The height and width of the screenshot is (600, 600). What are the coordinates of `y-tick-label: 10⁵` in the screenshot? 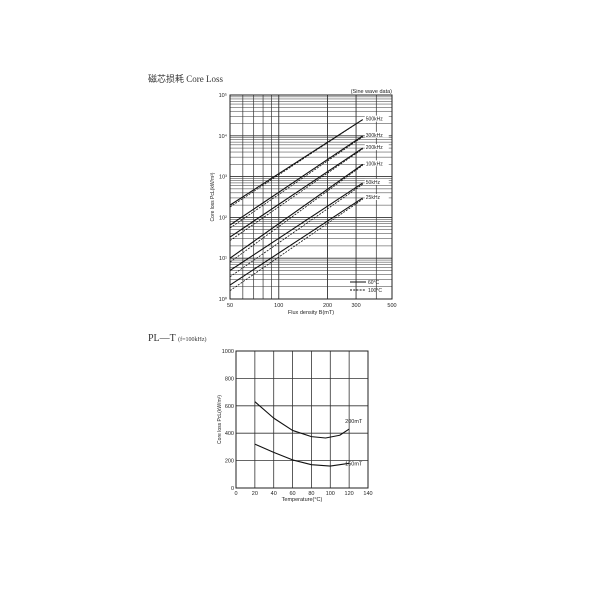 It's located at (223, 95).